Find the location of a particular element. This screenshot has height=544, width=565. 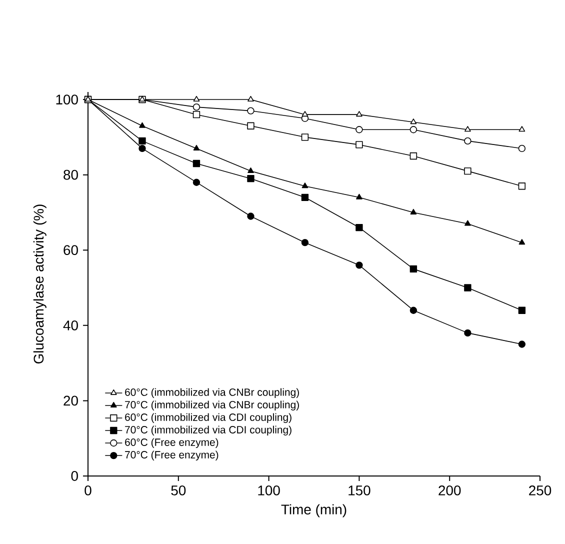

y-tick-label: 60 is located at coordinates (71, 250).